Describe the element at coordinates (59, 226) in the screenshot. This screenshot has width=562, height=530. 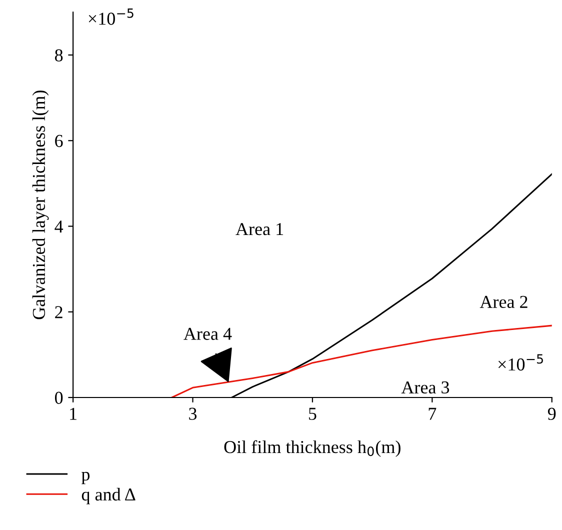
I see `y-tick-label: 4` at that location.